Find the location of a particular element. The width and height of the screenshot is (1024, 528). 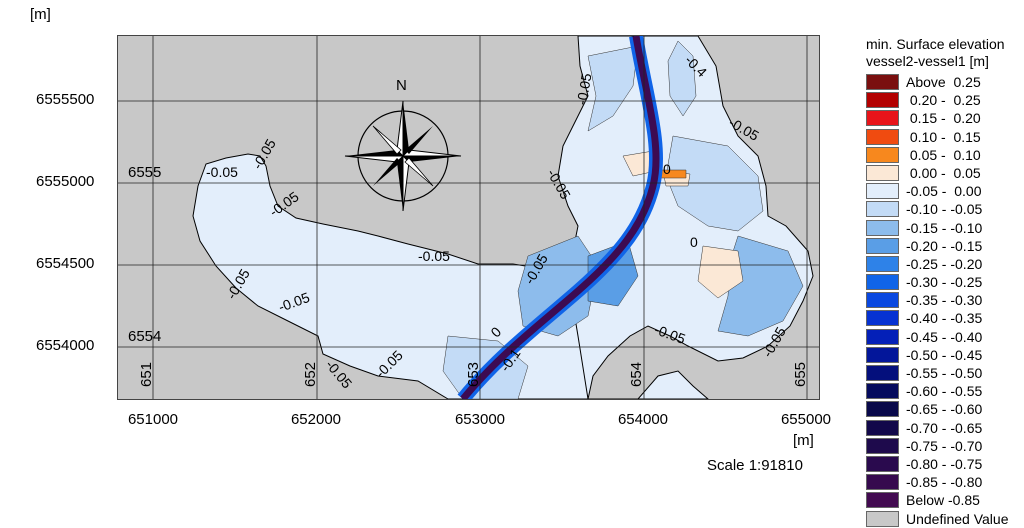

legend-item: -0.25 - -0.20 is located at coordinates (945, 264).